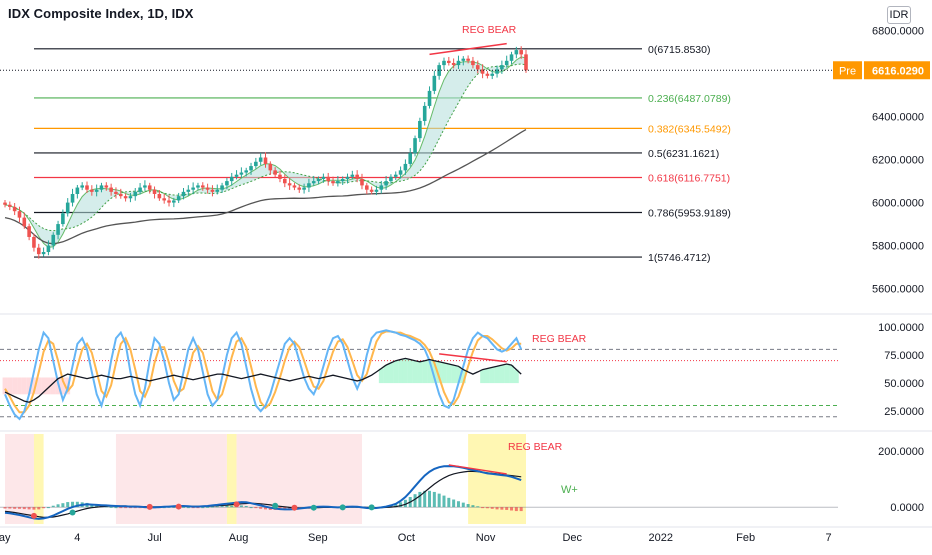  Describe the element at coordinates (901, 452) in the screenshot. I see `macd-axis-tick: 200.0000` at that location.